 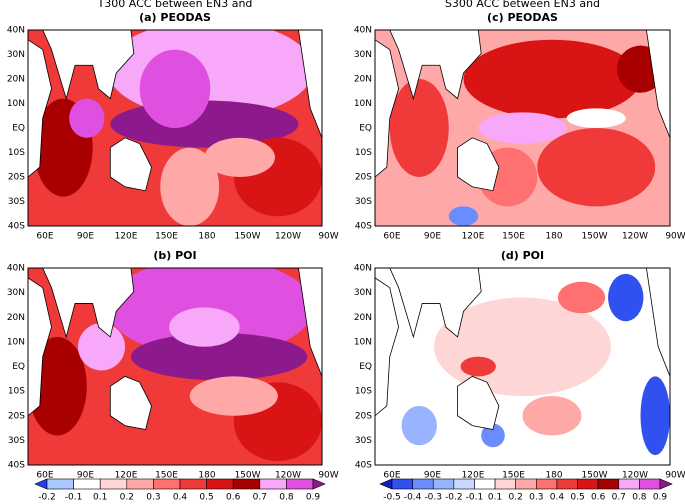 What do you see at coordinates (16, 104) in the screenshot?
I see `lat-label: 10N` at bounding box center [16, 104].